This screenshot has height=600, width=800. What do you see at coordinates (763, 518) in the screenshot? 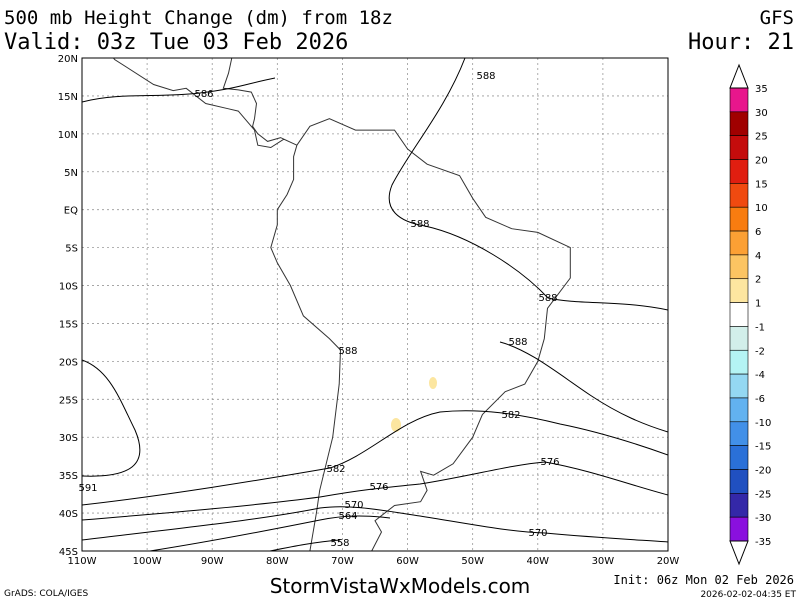
I see `colorbar-label: -30` at bounding box center [763, 518].